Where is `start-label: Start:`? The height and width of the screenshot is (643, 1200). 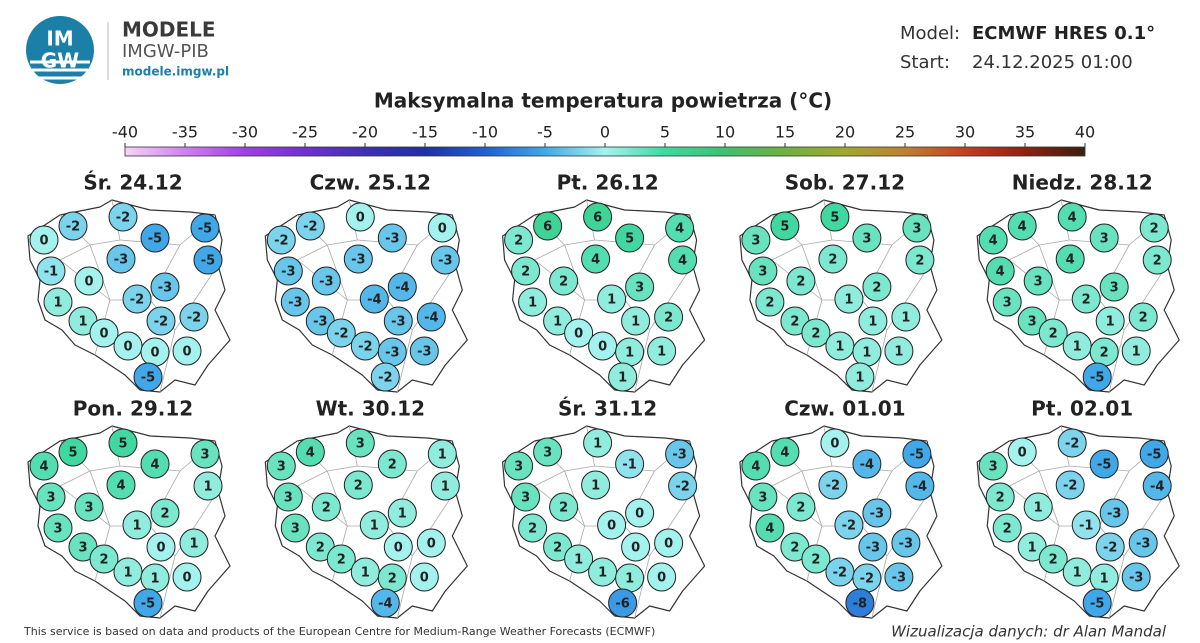 start-label: Start: is located at coordinates (925, 62).